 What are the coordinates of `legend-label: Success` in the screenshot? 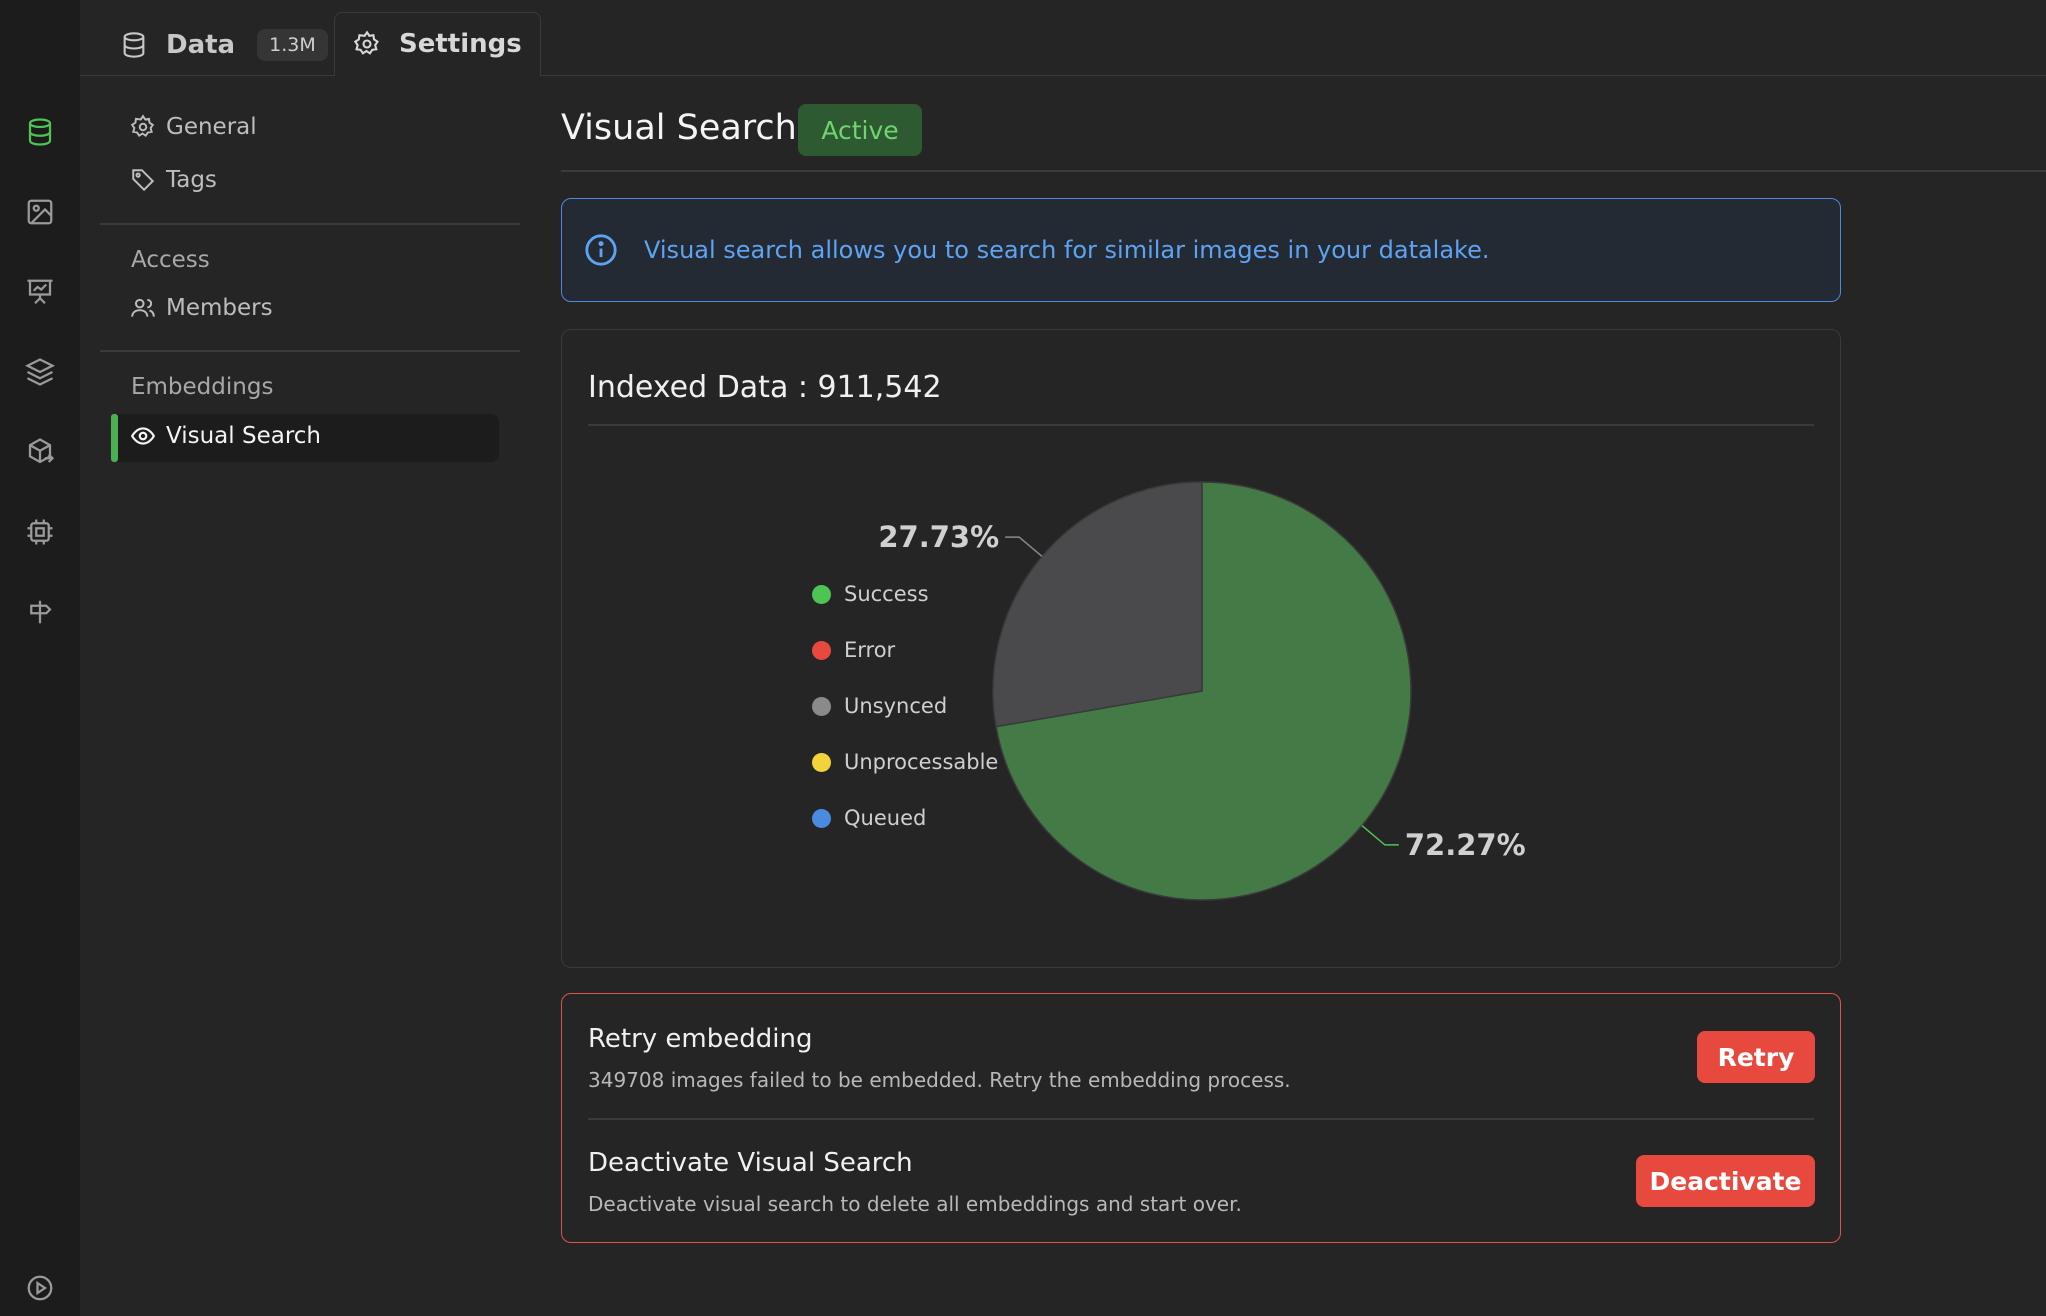 It's located at (886, 594).